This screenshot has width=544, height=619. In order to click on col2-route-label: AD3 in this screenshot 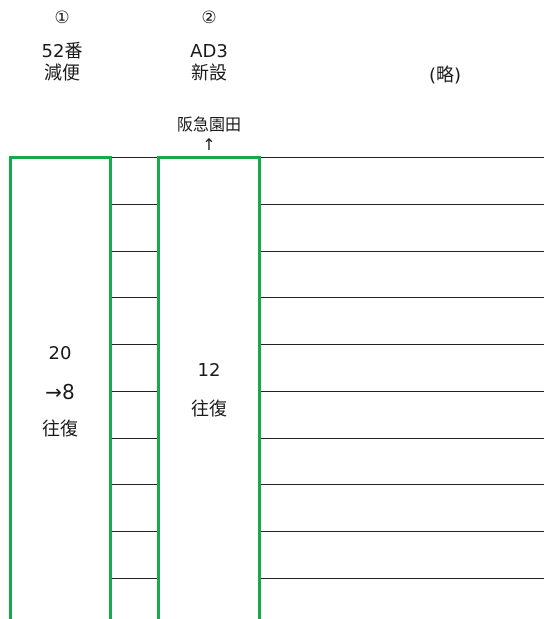, I will do `click(209, 51)`.